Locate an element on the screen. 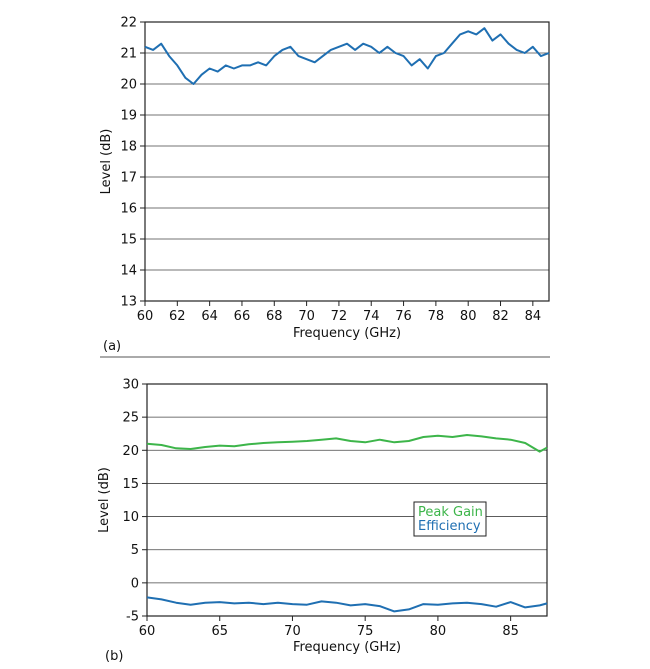  legend-entry-efficiency: Efficiency is located at coordinates (449, 526).